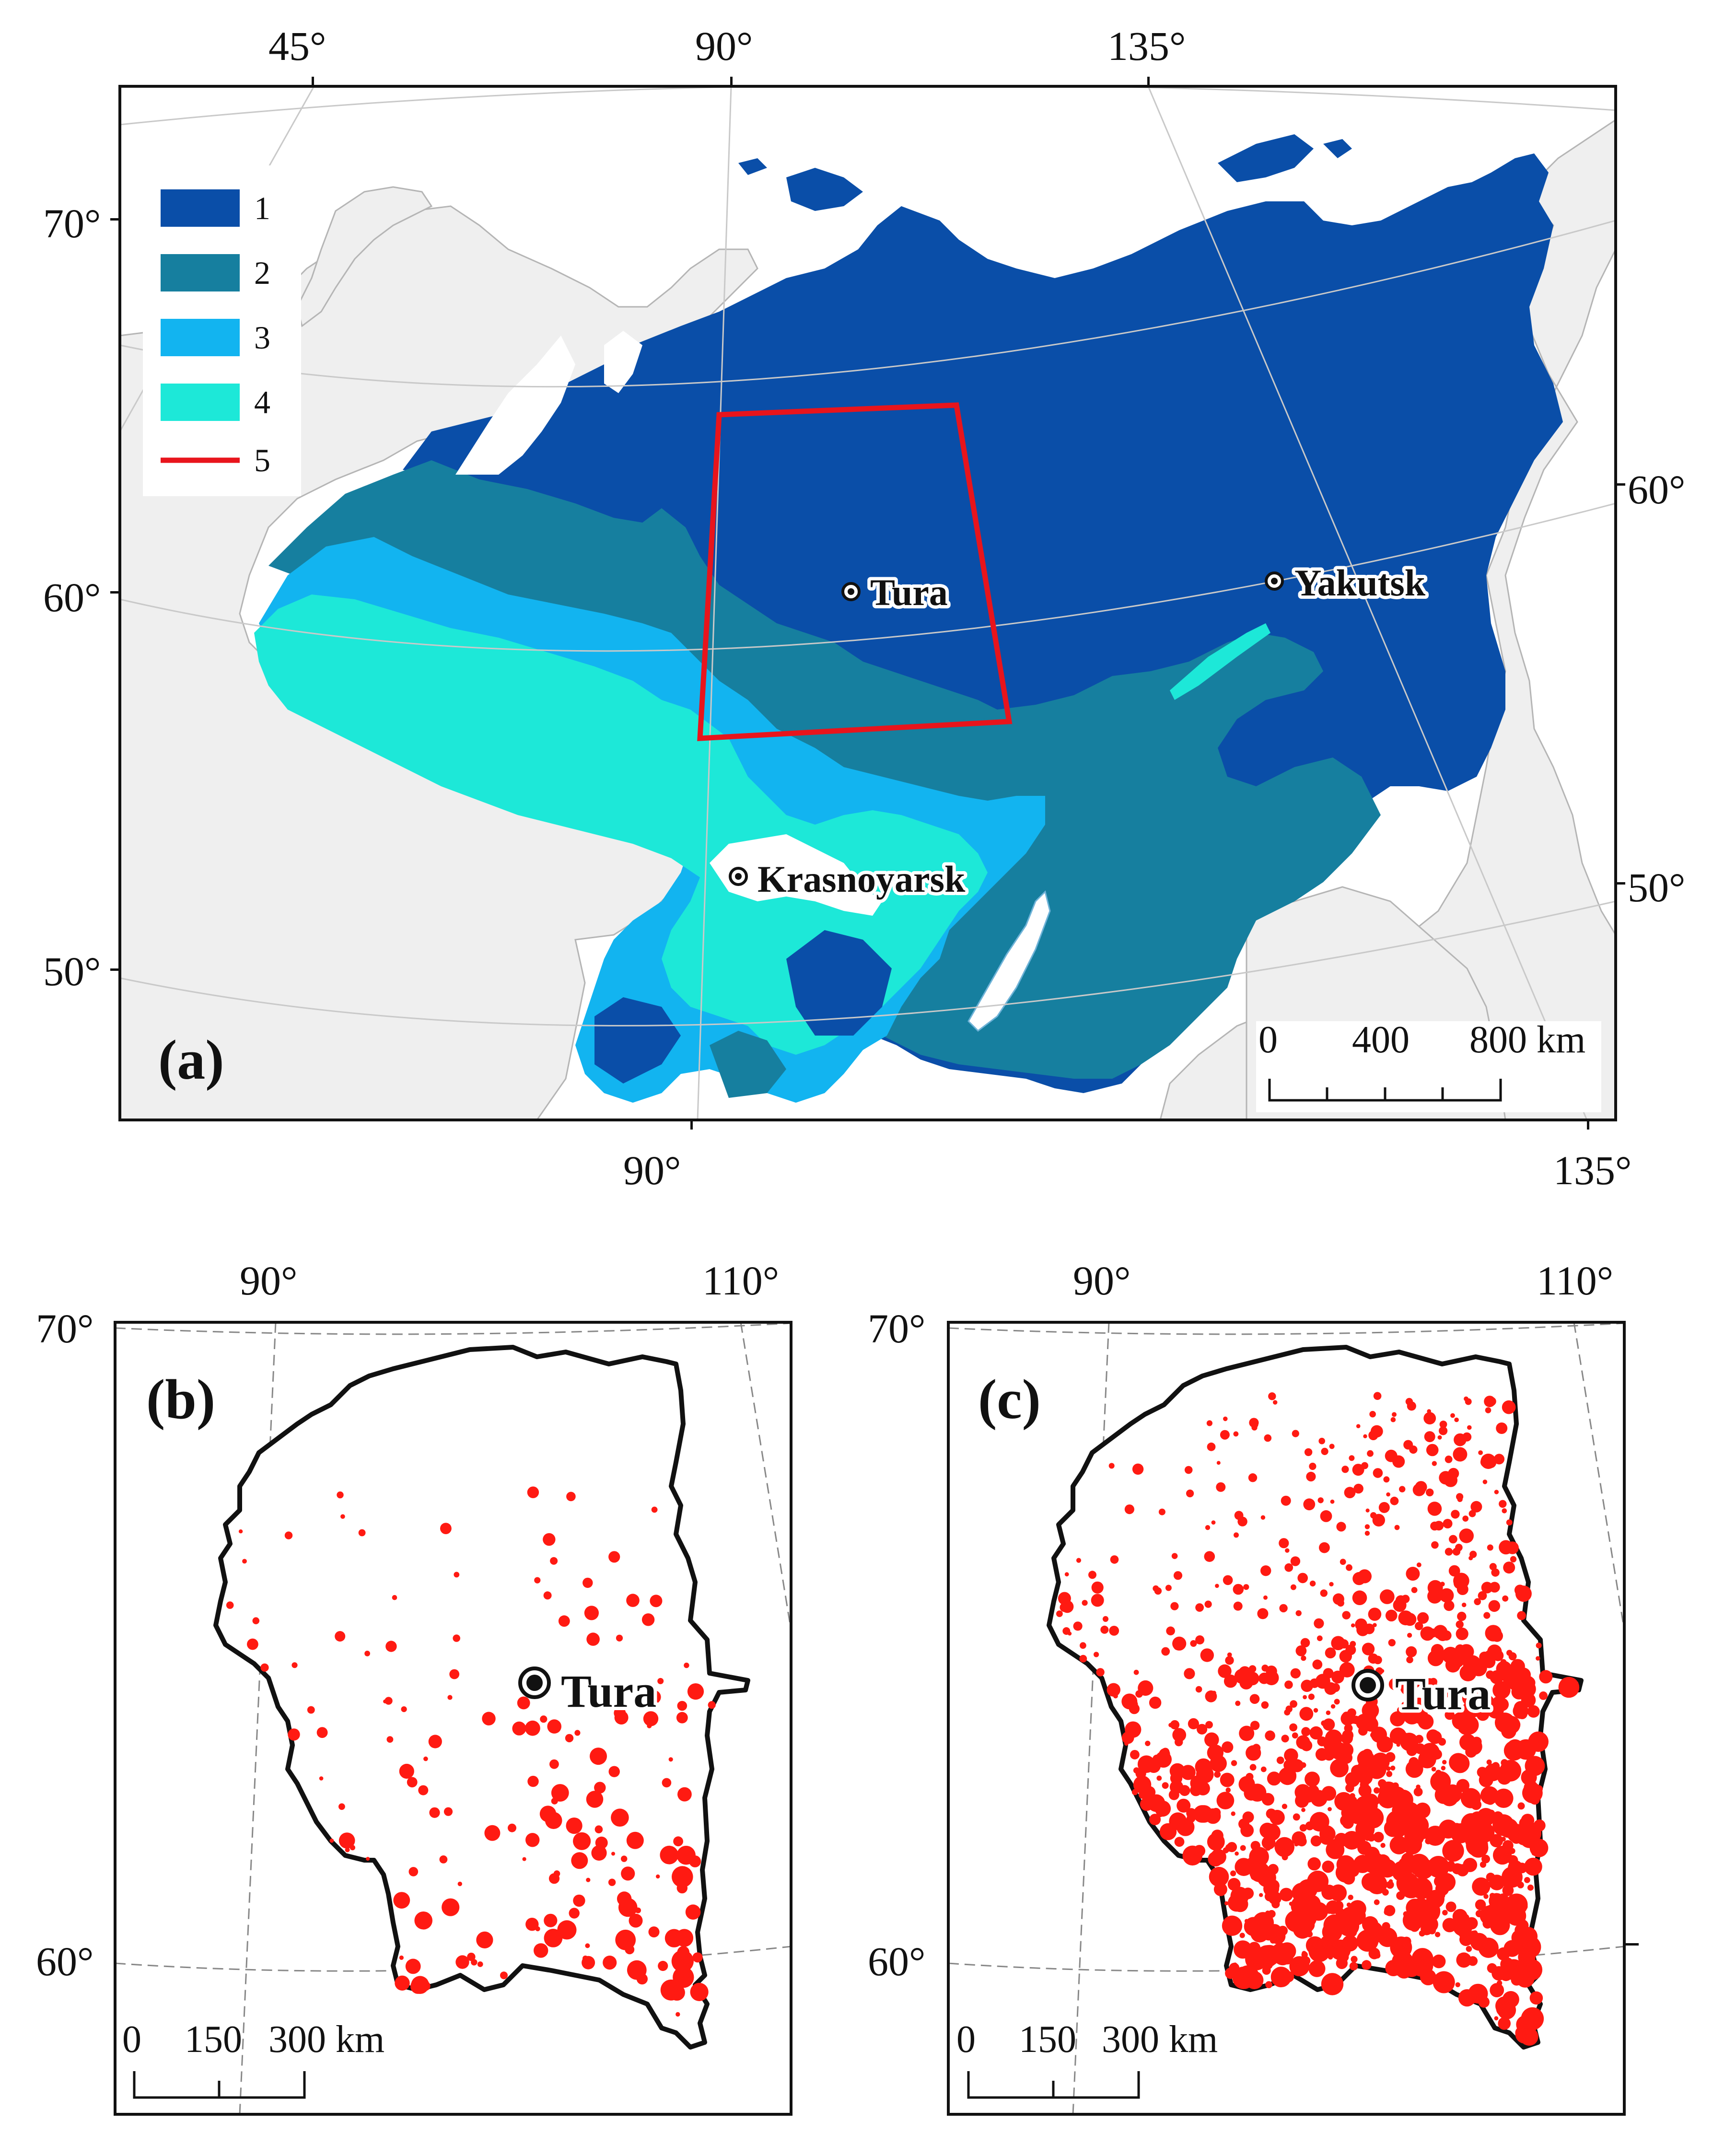 Image resolution: width=1736 pixels, height=2156 pixels. Describe the element at coordinates (748, 1064) in the screenshot. I see `class-2-south-patch` at that location.